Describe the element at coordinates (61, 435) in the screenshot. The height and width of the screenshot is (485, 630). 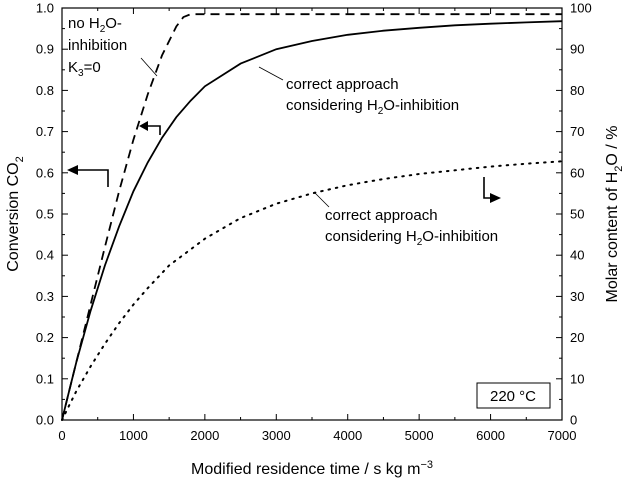
I see `x-tick-label: 0` at that location.